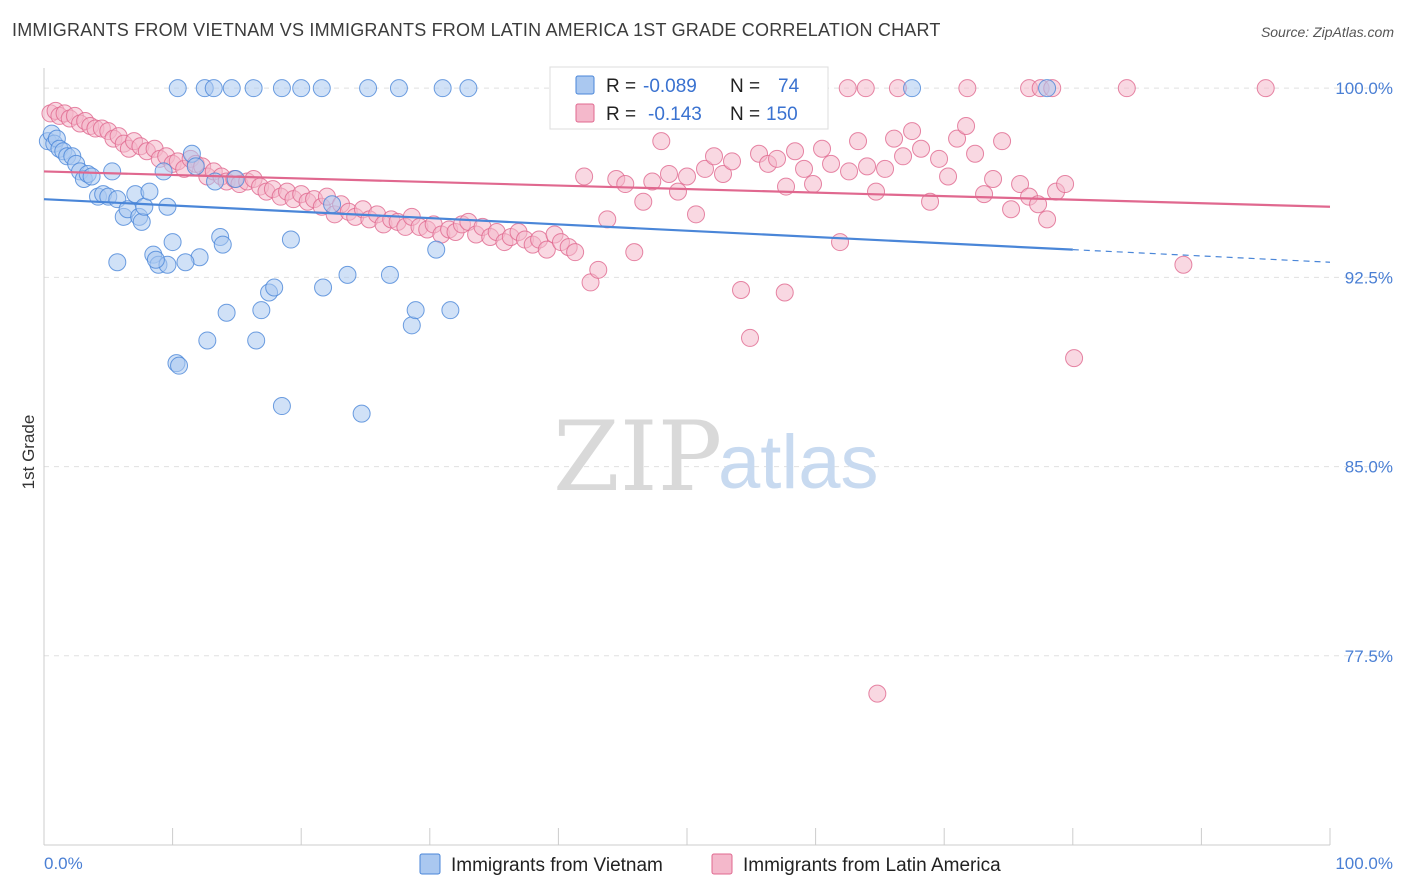  I want to click on bottom-legend-swatch-vietnam, so click(430, 864).